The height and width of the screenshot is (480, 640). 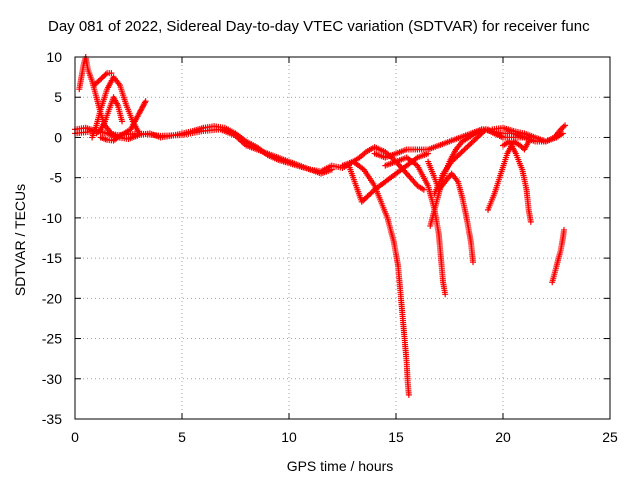 I want to click on y-tick-label: -10, so click(x=52, y=218).